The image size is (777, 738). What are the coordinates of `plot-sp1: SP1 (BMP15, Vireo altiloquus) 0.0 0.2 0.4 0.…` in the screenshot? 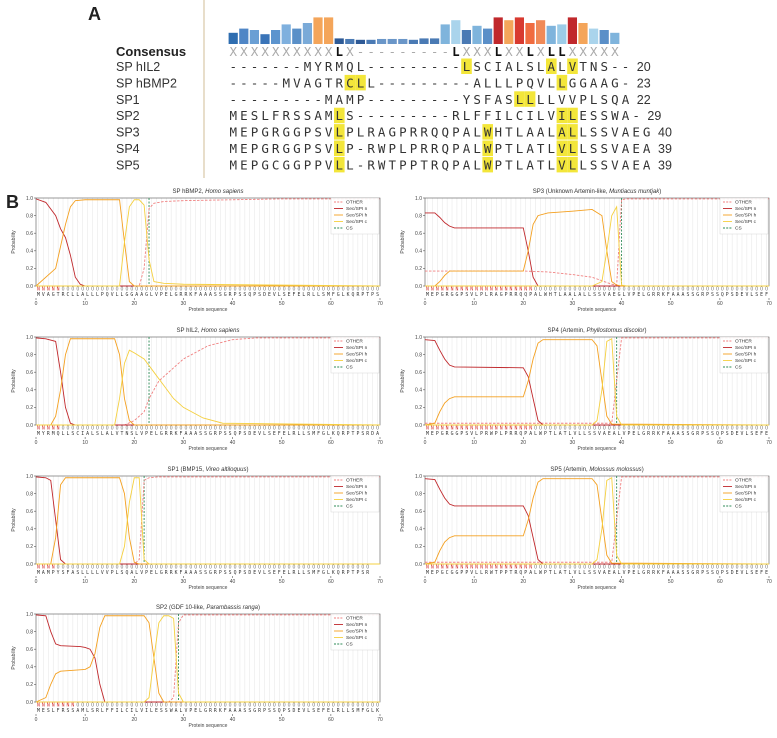 It's located at (197, 526).